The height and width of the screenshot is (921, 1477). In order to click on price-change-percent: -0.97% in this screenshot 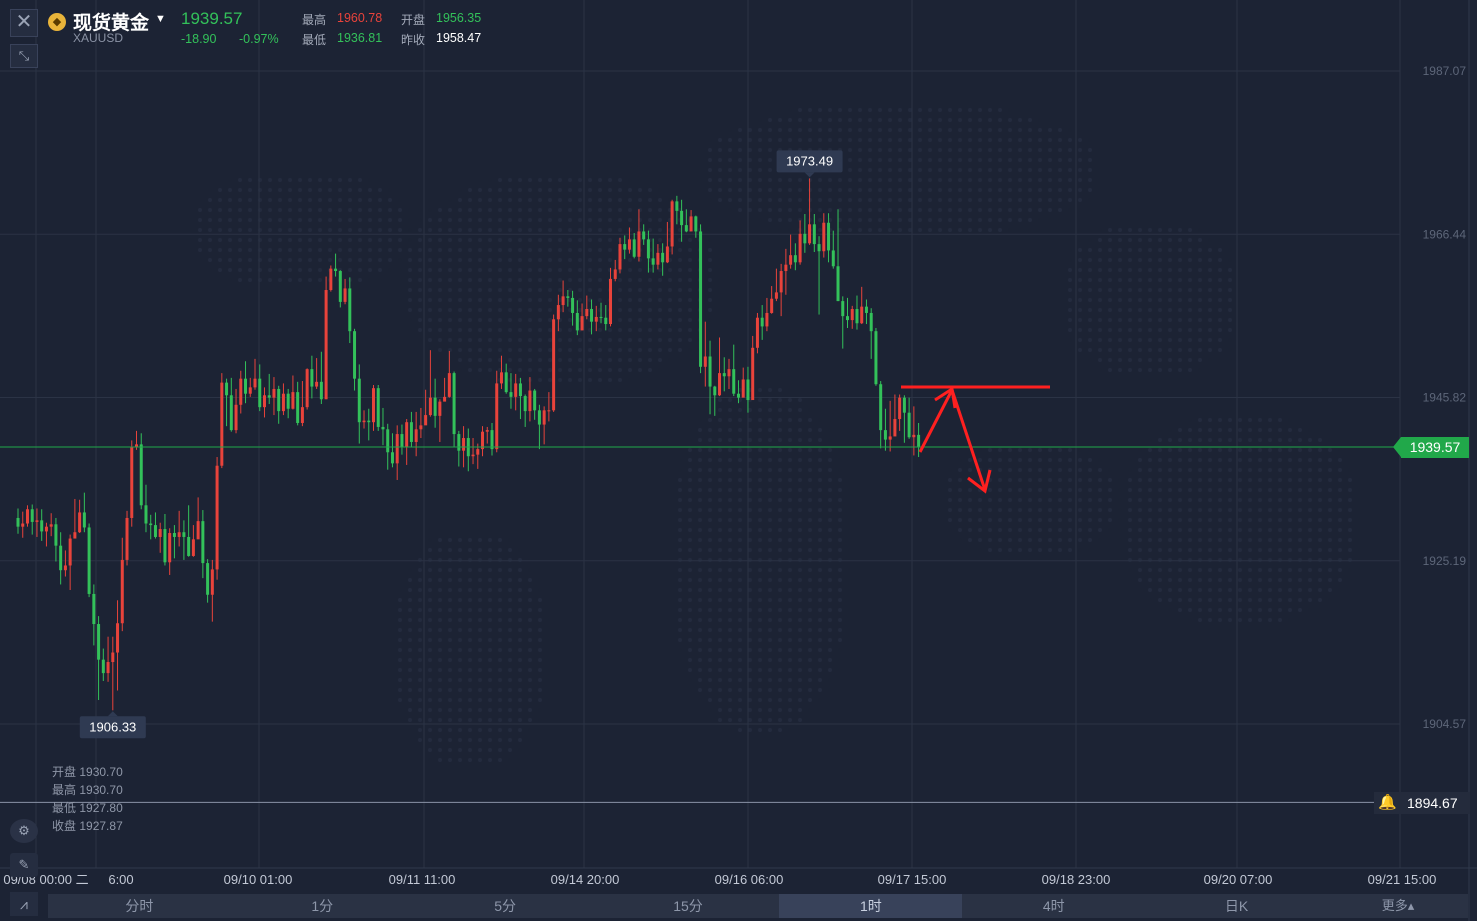, I will do `click(259, 39)`.